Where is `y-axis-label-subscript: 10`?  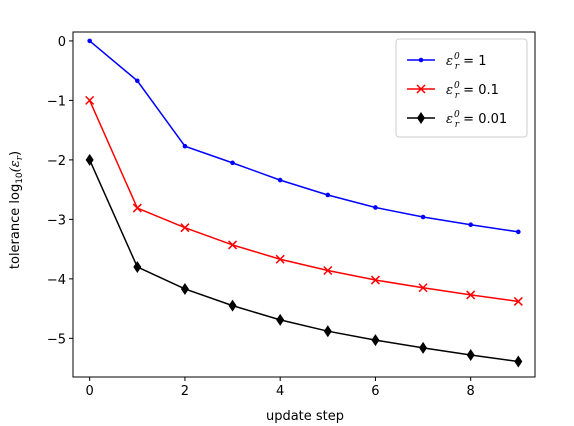
y-axis-label-subscript: 10 is located at coordinates (20, 178).